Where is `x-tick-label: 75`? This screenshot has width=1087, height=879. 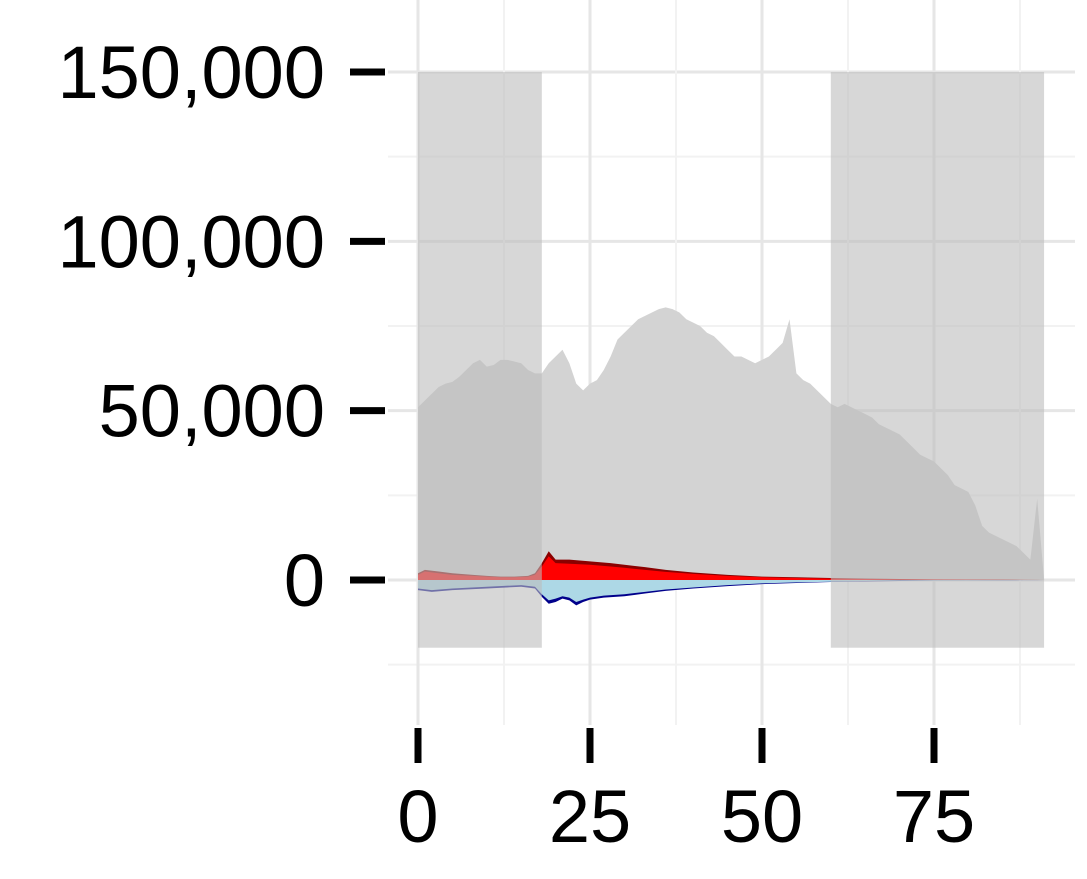
x-tick-label: 75 is located at coordinates (934, 816).